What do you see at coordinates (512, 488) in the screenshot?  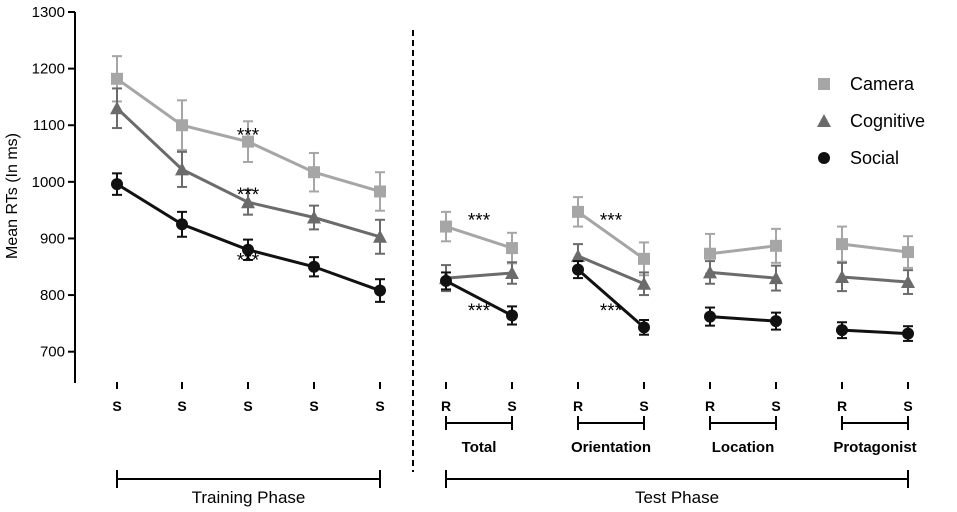 I see `phase-brackets: Training Phase Test Phase` at bounding box center [512, 488].